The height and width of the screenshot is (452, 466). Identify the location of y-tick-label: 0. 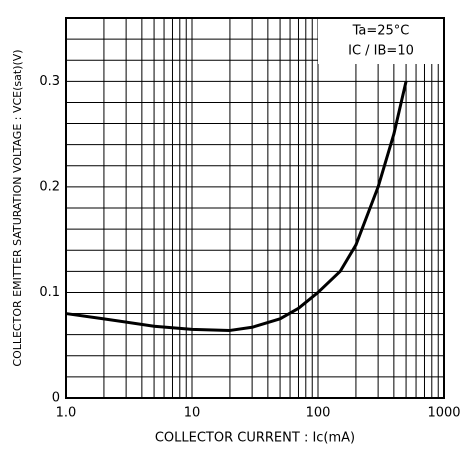
(56, 398).